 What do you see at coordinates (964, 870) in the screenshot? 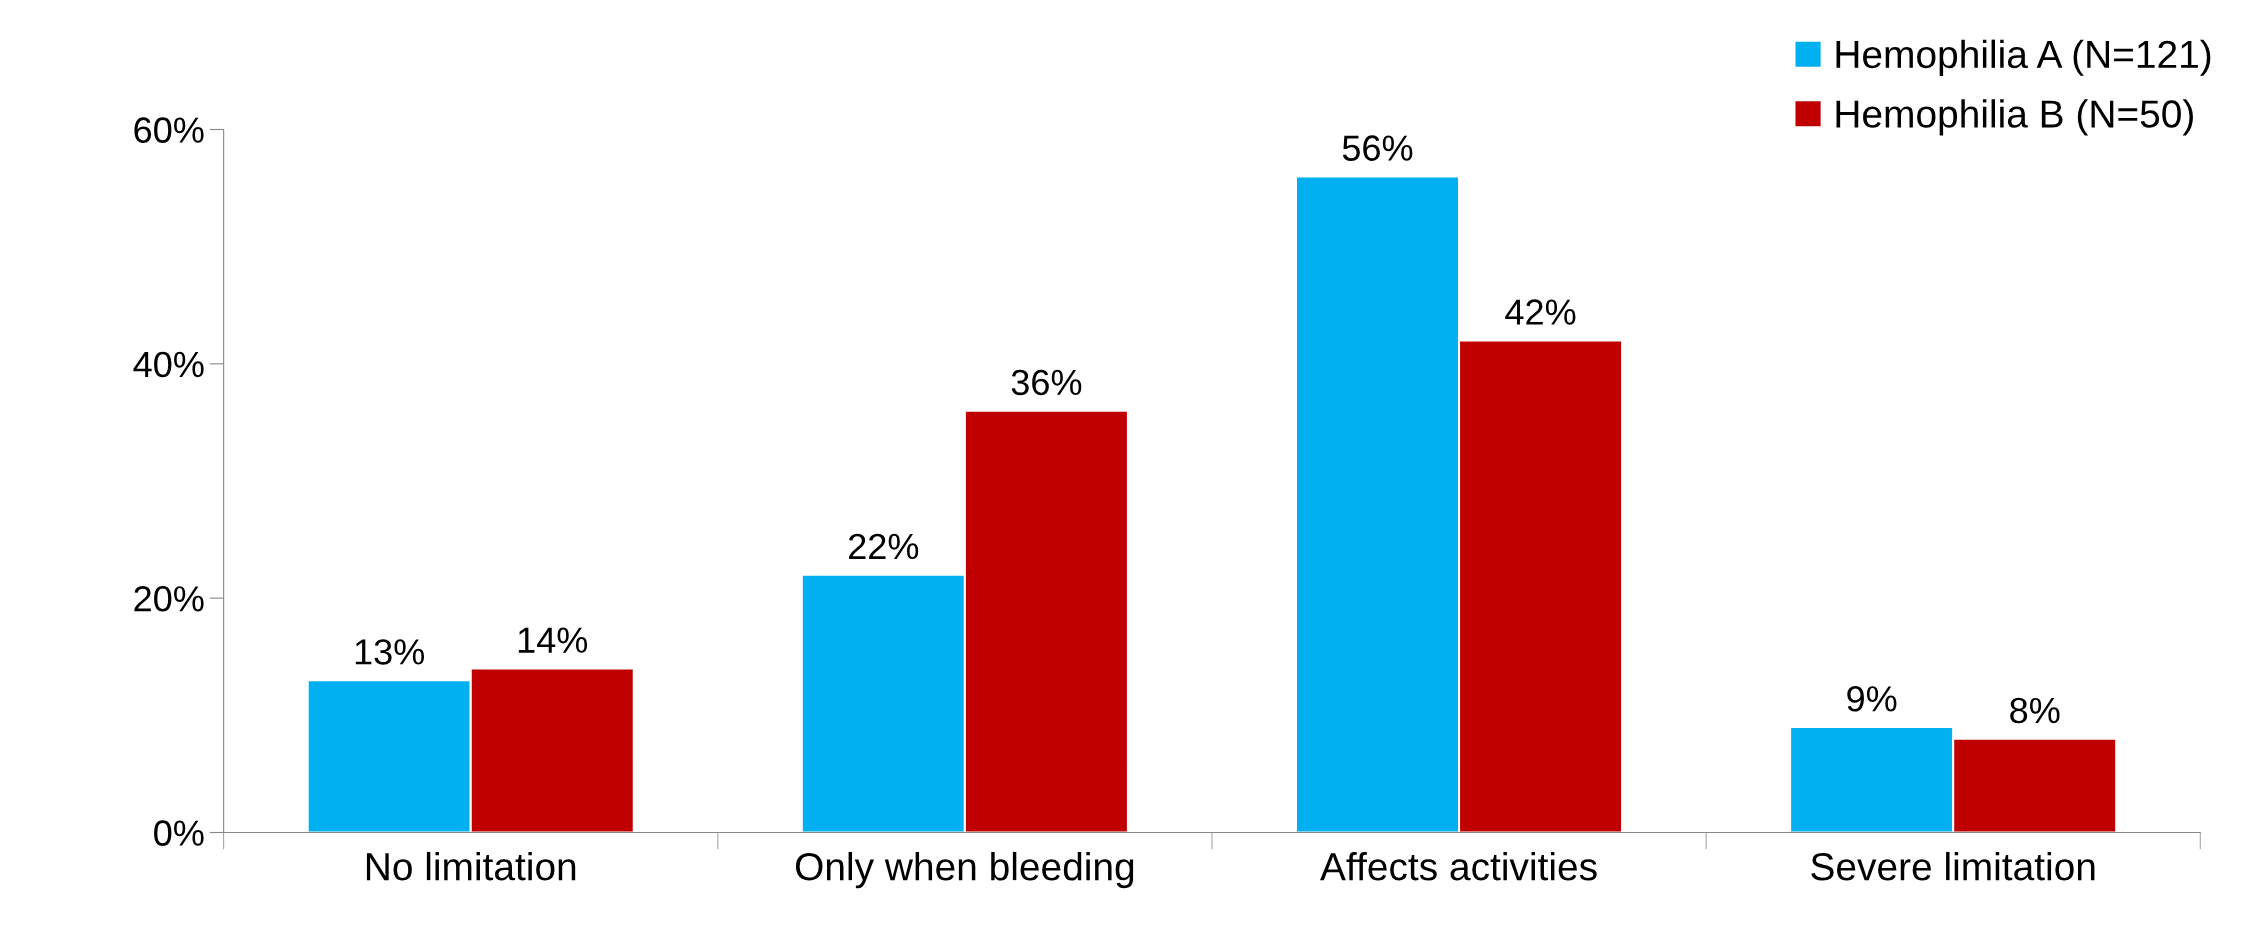
I see `x-tick-label: Only when bleeding` at bounding box center [964, 870].